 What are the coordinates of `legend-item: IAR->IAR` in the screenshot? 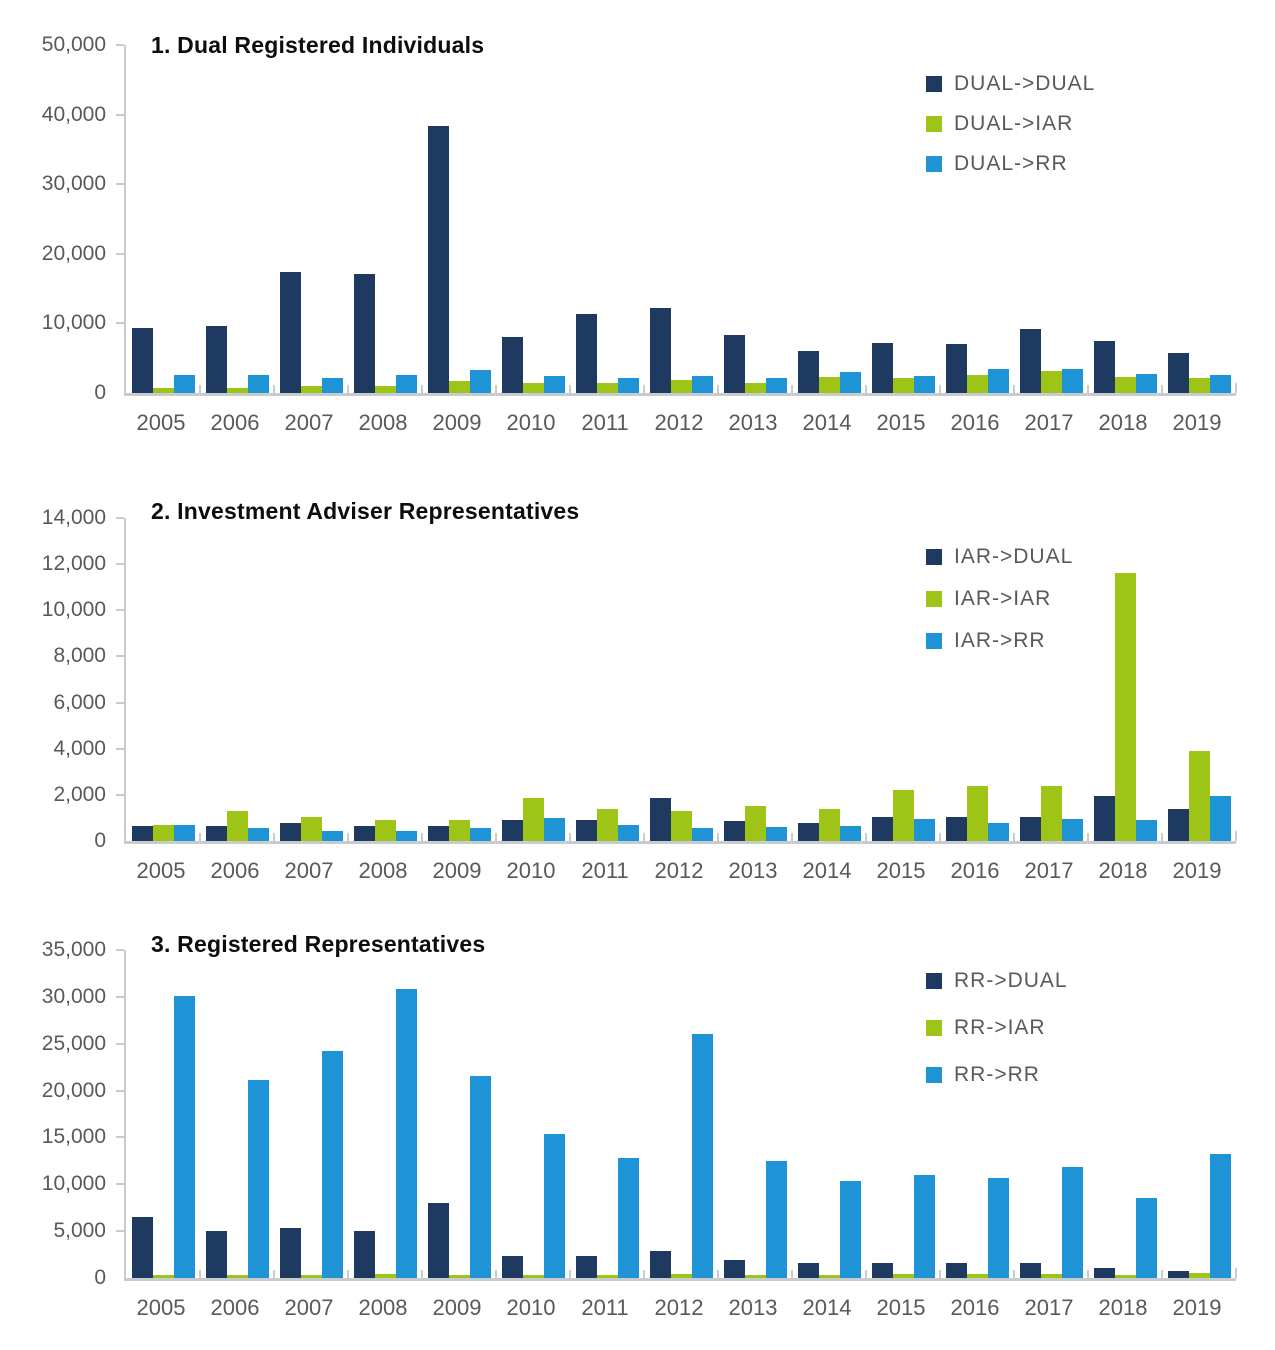 It's located at (999, 599).